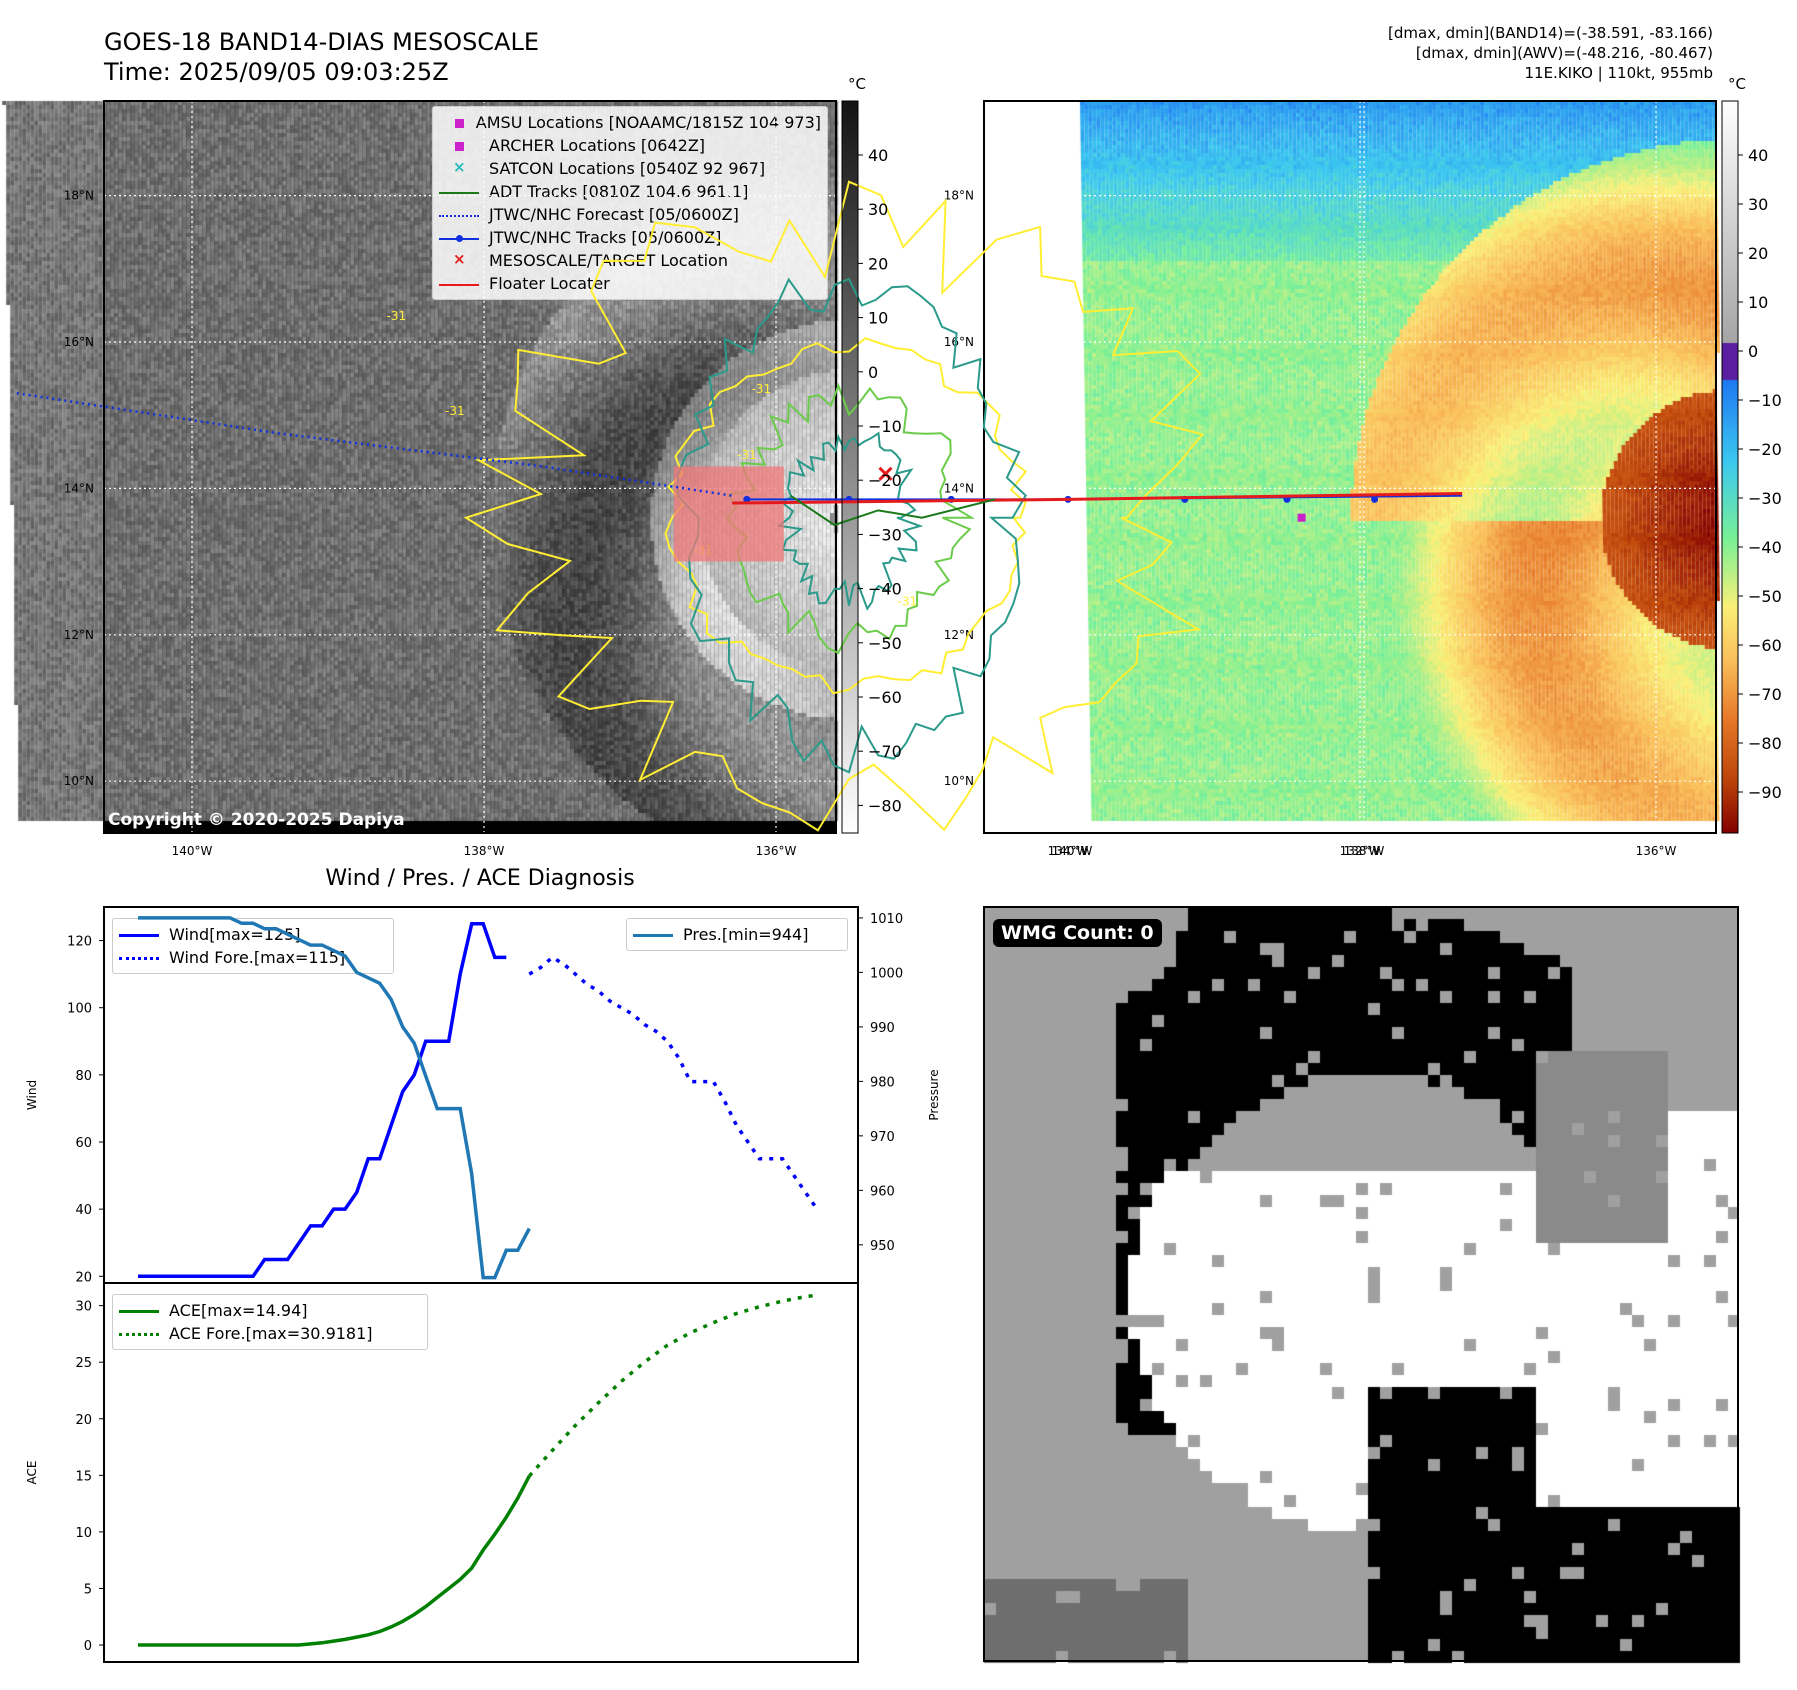  I want to click on ir-map-lon-label: 134°W, so click(1068, 851).